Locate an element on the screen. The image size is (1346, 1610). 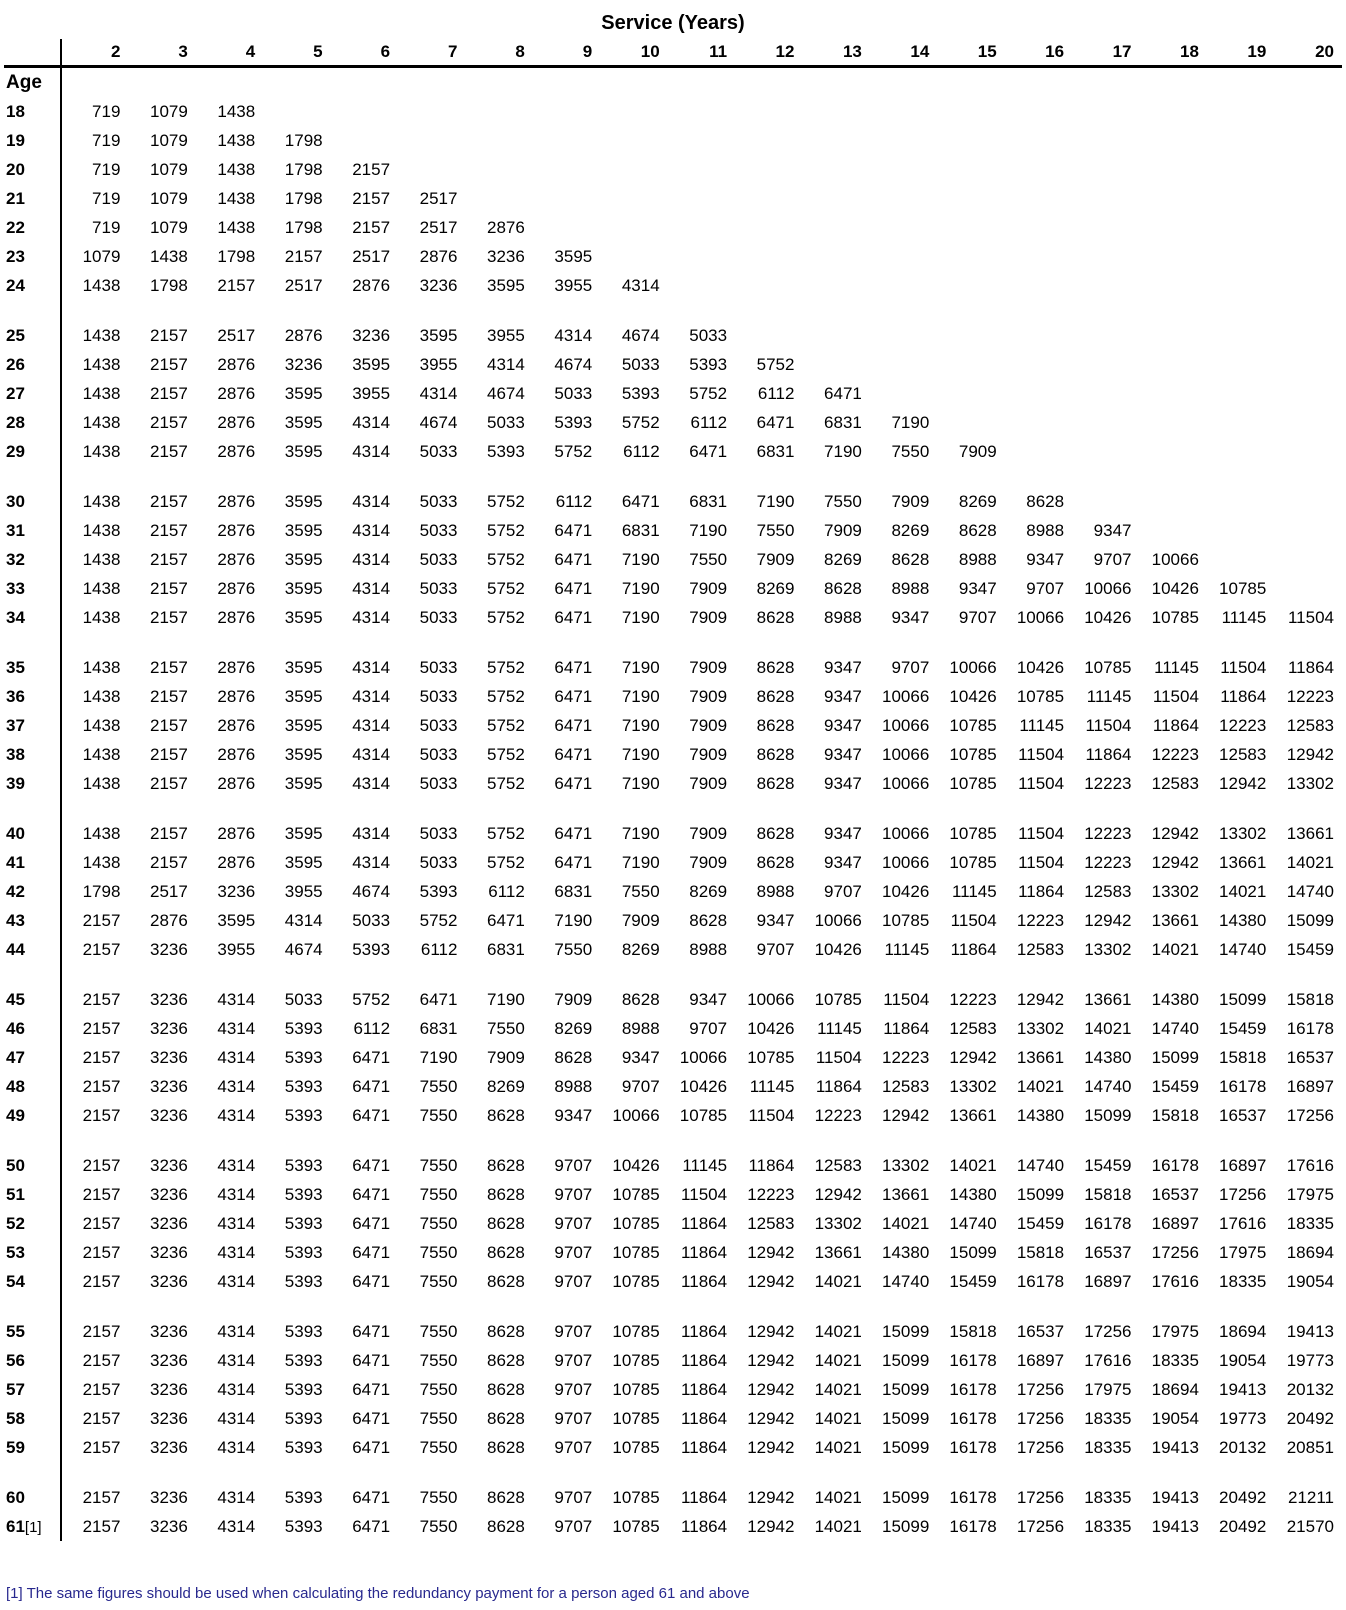
payment-value-cell: 4674 is located at coordinates (303, 949).